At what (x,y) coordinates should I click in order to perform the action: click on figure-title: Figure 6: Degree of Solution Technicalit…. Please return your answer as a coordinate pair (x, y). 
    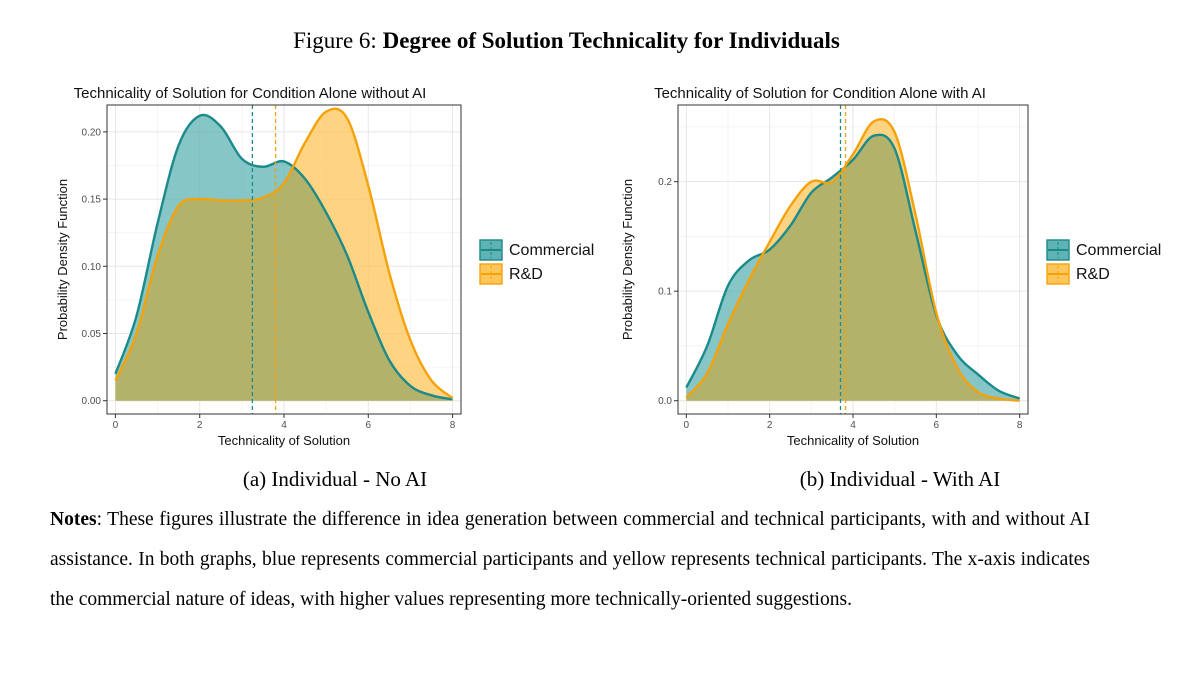
    Looking at the image, I should click on (566, 41).